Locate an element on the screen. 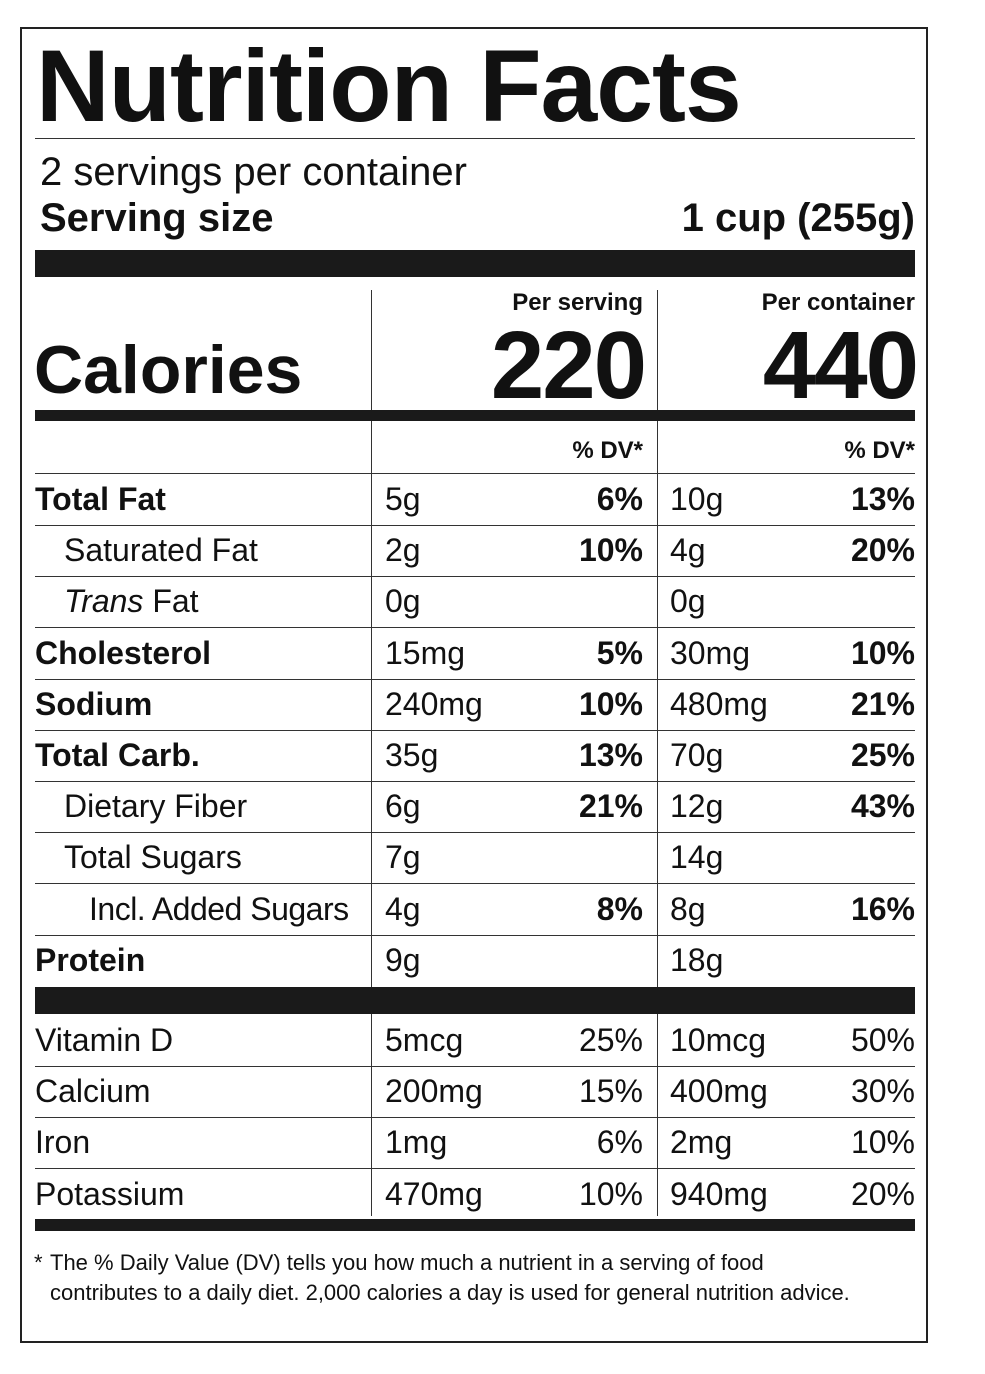 This screenshot has height=1374, width=985. serving-dv: 15% is located at coordinates (610, 1091).